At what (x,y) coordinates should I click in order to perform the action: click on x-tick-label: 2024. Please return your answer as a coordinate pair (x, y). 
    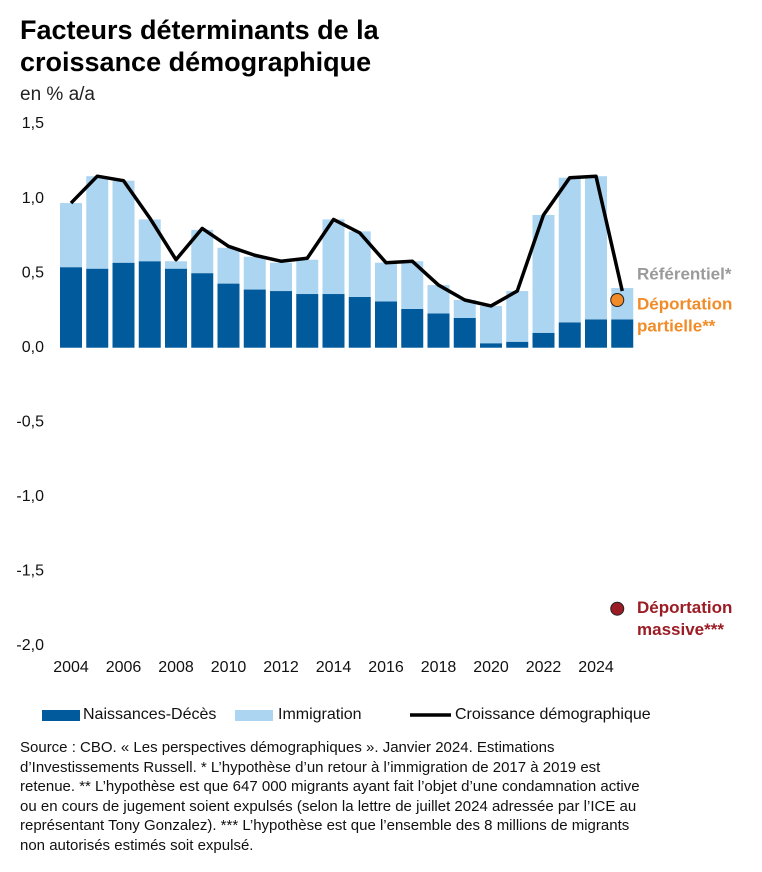
    Looking at the image, I should click on (596, 667).